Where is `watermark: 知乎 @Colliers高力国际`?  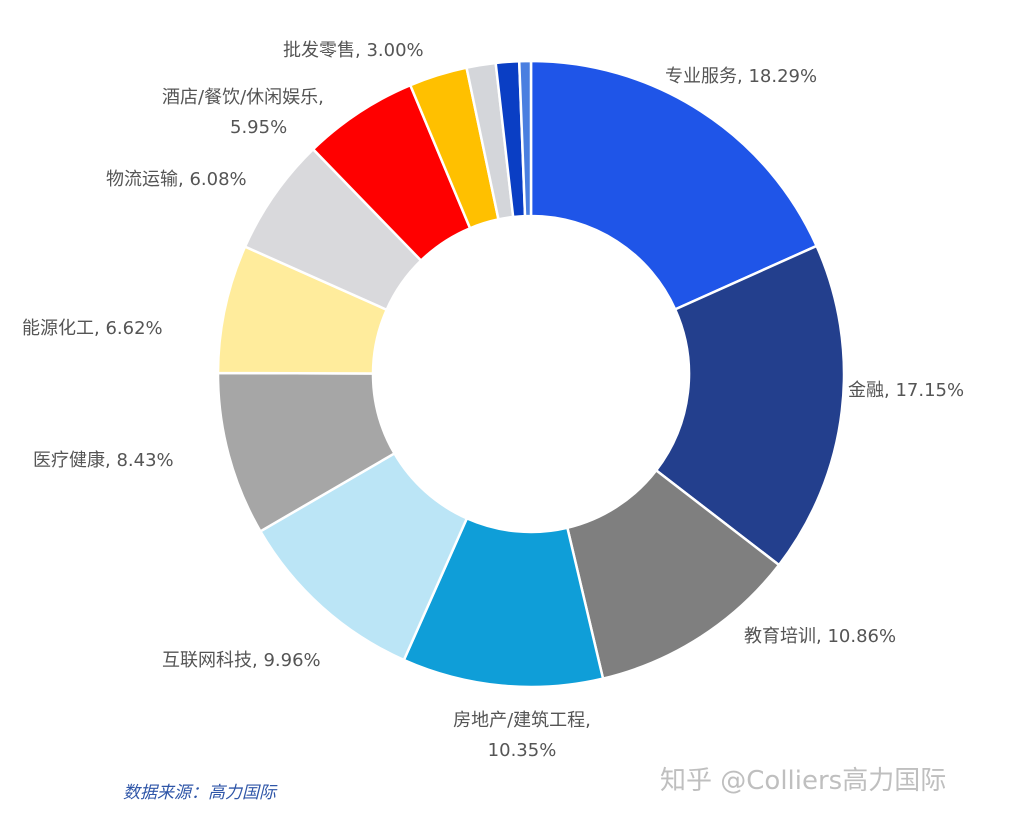
watermark: 知乎 @Colliers高力国际 is located at coordinates (803, 781).